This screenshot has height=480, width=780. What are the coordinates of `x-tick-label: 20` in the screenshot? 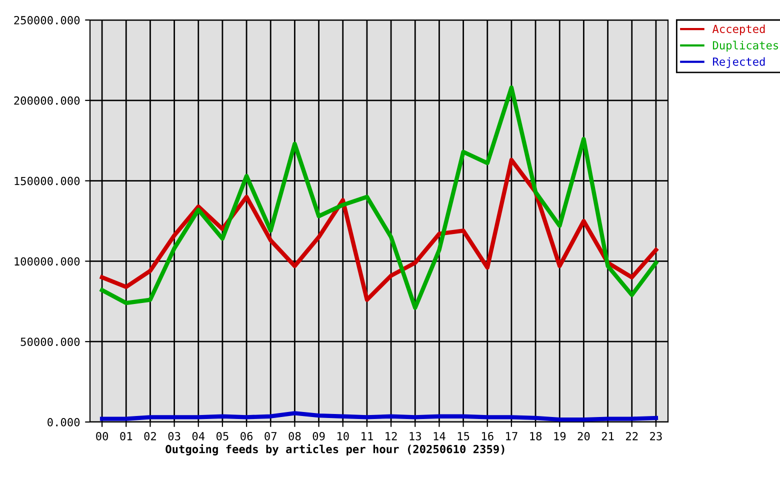 It's located at (584, 436).